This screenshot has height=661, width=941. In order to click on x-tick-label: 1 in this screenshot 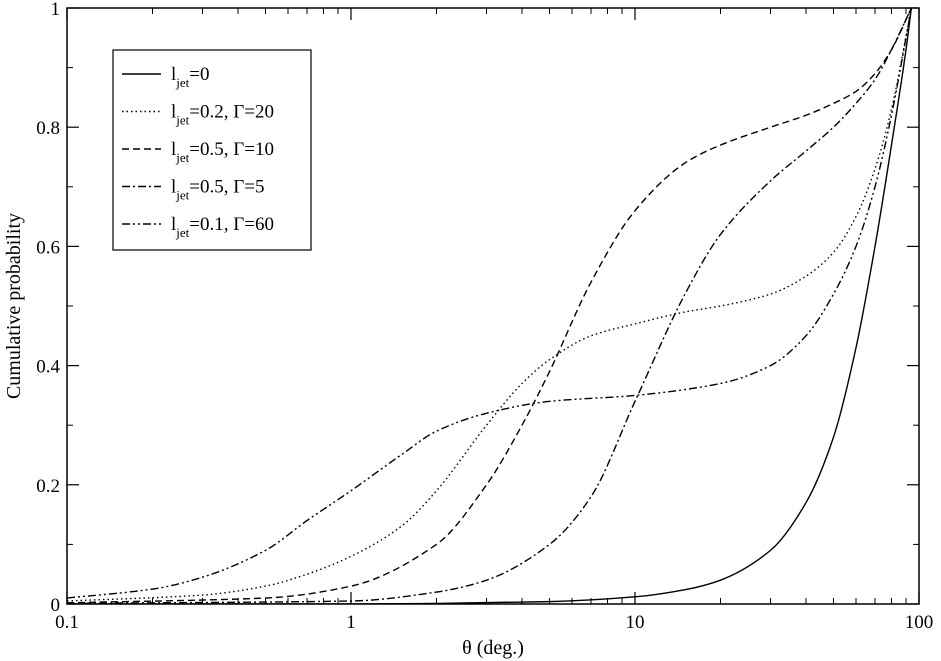, I will do `click(351, 622)`.